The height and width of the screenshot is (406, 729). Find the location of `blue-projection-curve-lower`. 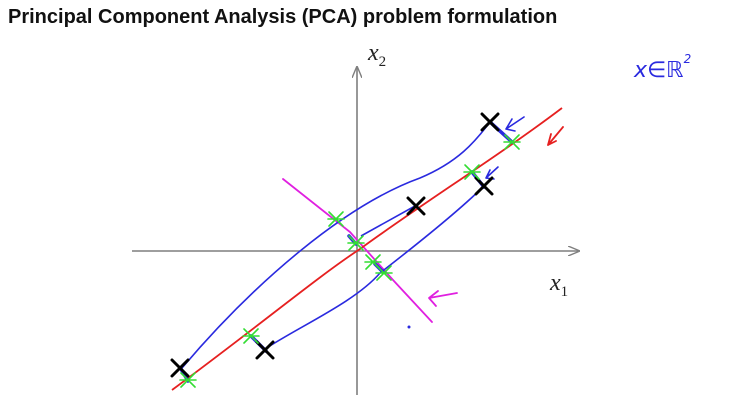

blue-projection-curve-lower is located at coordinates (375, 267).